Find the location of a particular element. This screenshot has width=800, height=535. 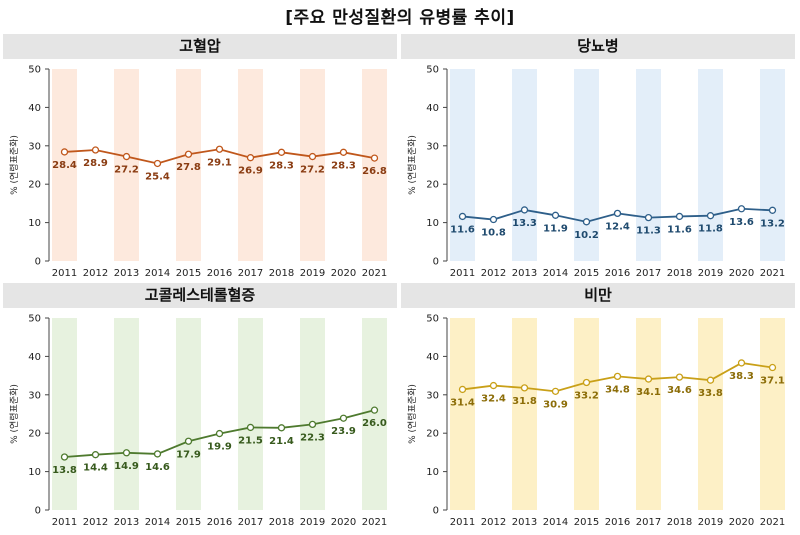

data-label: 13.8 is located at coordinates (64, 470).